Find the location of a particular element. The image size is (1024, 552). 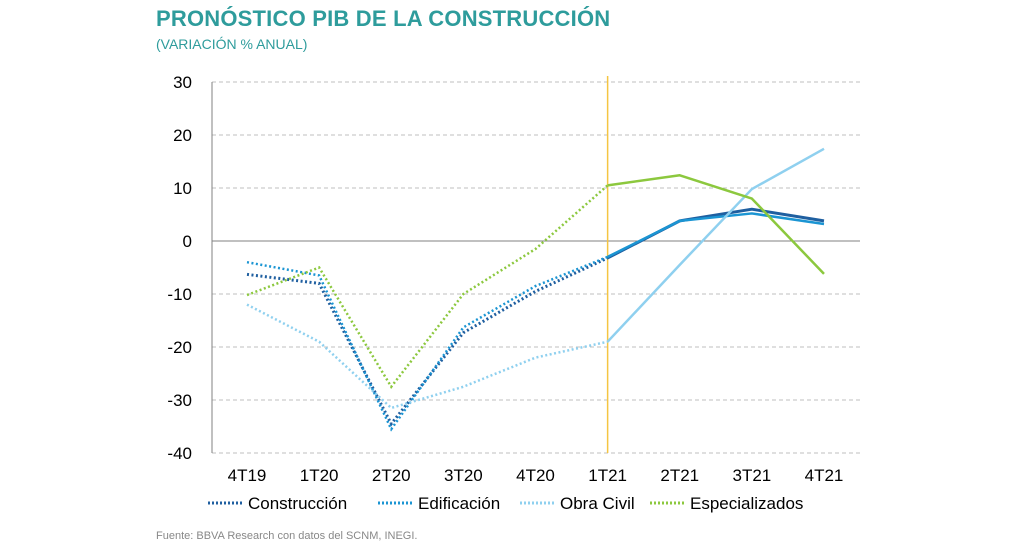

series-edificacion-historical is located at coordinates (427, 343).